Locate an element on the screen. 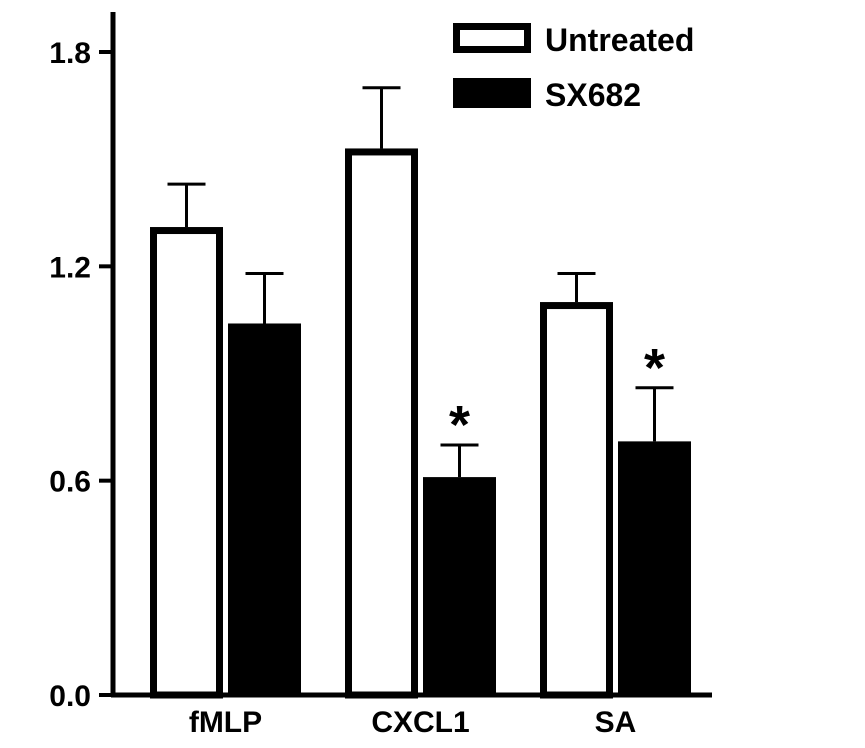  error-bar-cxcl1-untreated is located at coordinates (381, 117).